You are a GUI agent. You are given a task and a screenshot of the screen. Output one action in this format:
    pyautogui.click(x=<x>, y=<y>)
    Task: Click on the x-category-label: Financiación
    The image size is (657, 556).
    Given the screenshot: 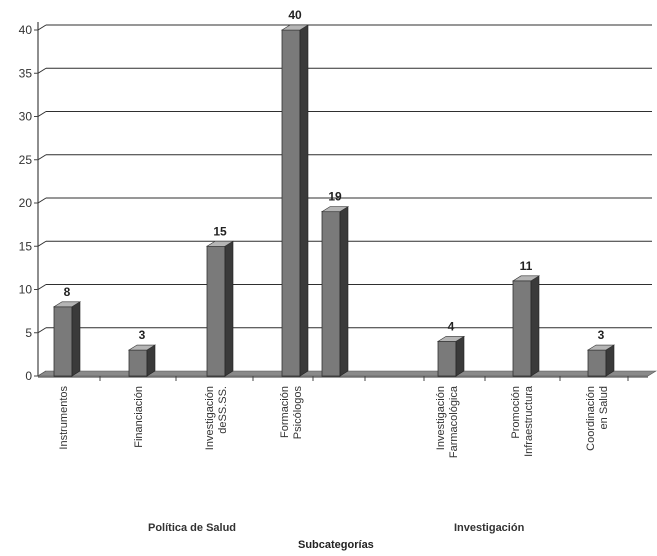 What is the action you would take?
    pyautogui.click(x=139, y=417)
    